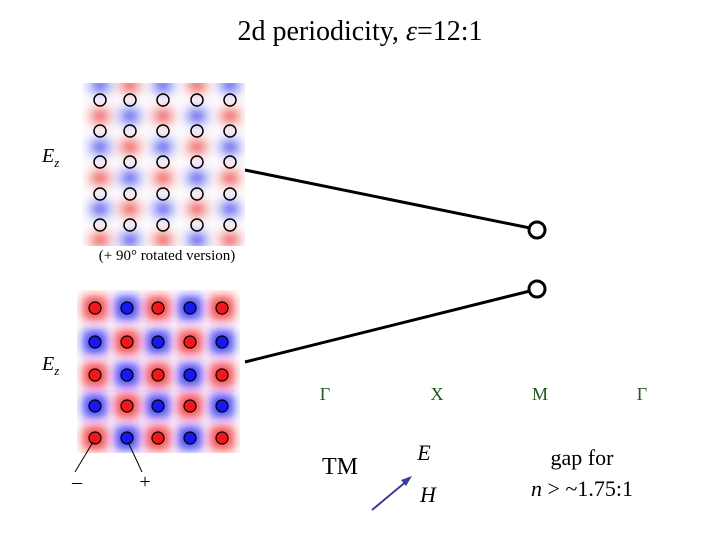 Image resolution: width=720 pixels, height=540 pixels. I want to click on gap-note: gap for, so click(583, 457).